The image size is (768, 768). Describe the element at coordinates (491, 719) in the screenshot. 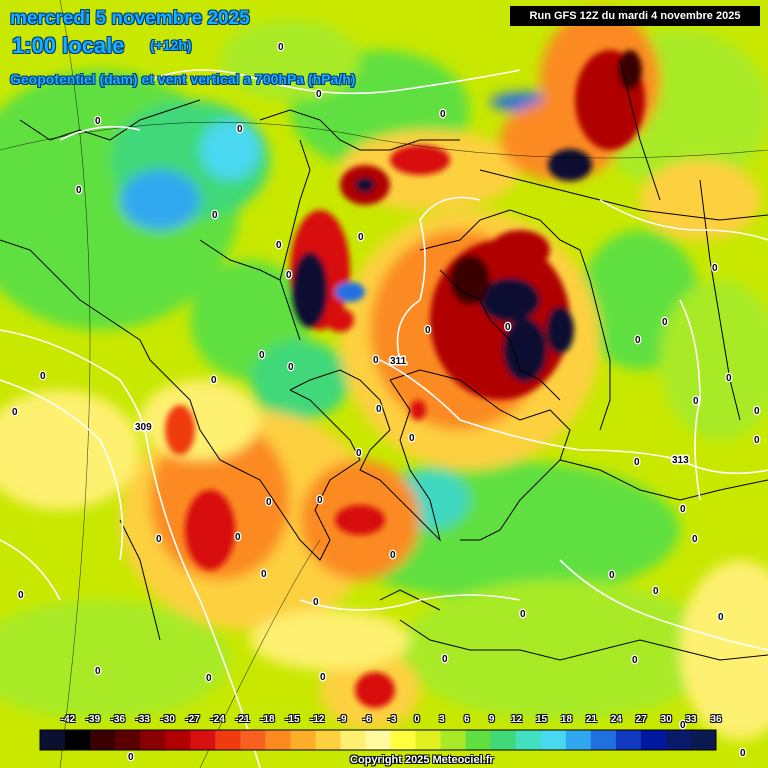

I see `colorscale-tick-label: 9` at that location.